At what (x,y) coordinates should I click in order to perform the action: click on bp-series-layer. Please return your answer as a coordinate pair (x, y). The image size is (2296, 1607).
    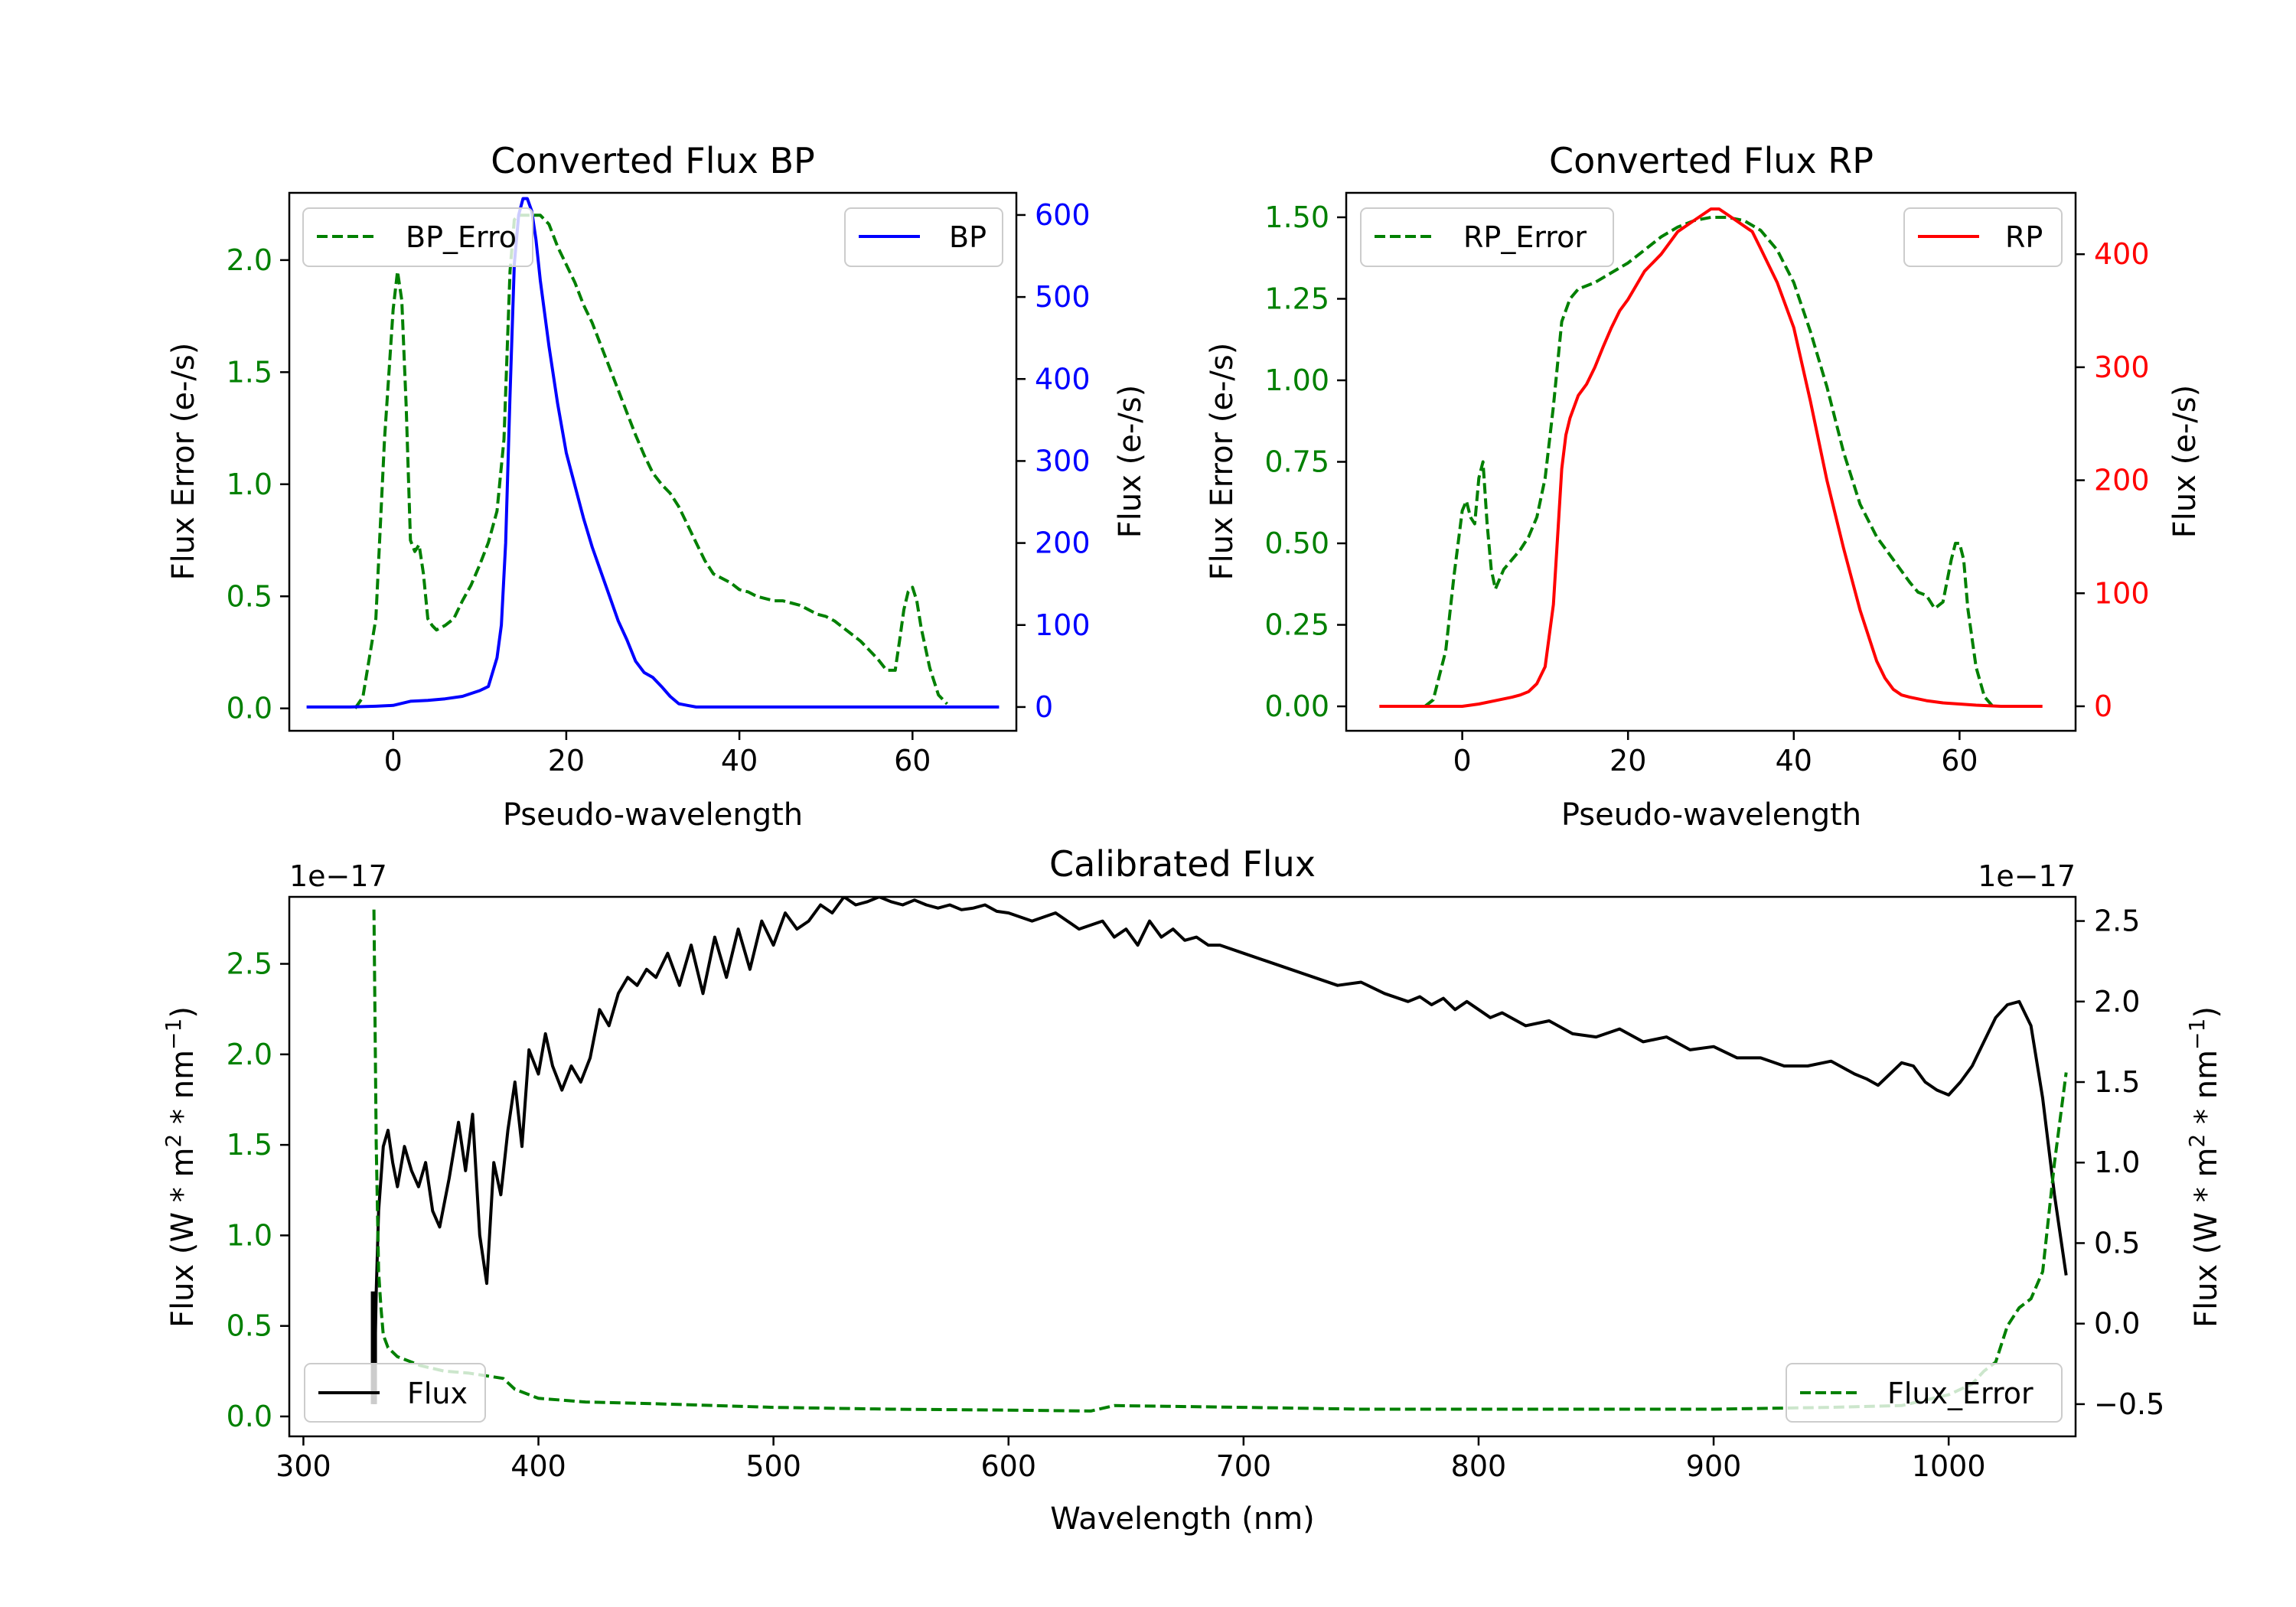
    Looking at the image, I should click on (653, 453).